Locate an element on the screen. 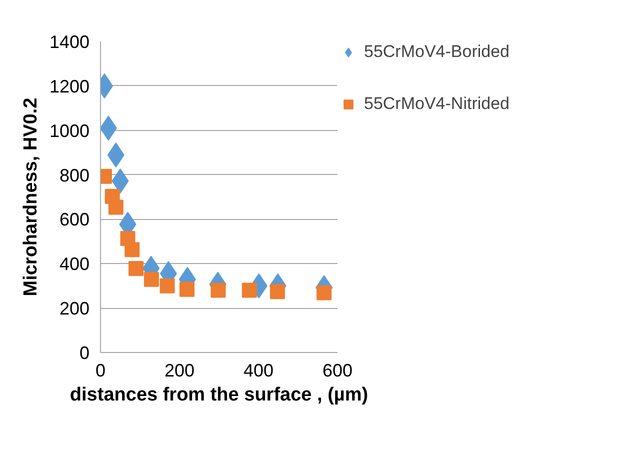  x-axis-title: distances from the surface , (µm) is located at coordinates (219, 395).